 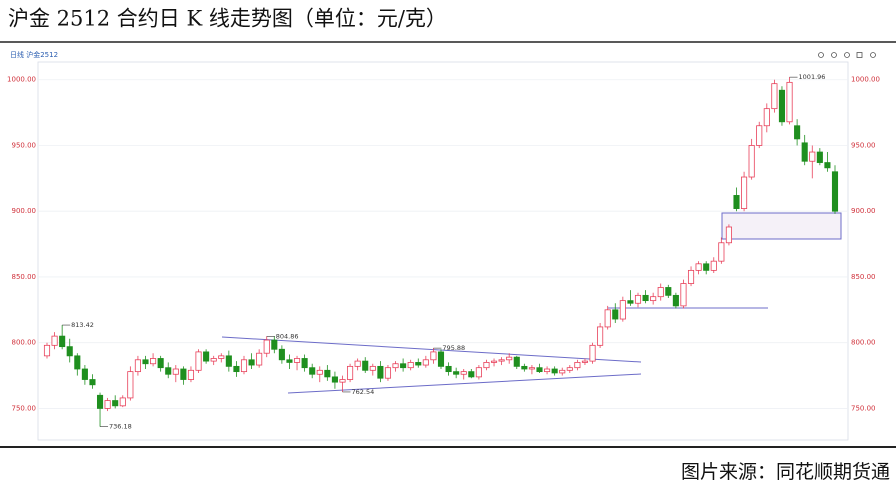 What do you see at coordinates (464, 383) in the screenshot?
I see `trend-line` at bounding box center [464, 383].